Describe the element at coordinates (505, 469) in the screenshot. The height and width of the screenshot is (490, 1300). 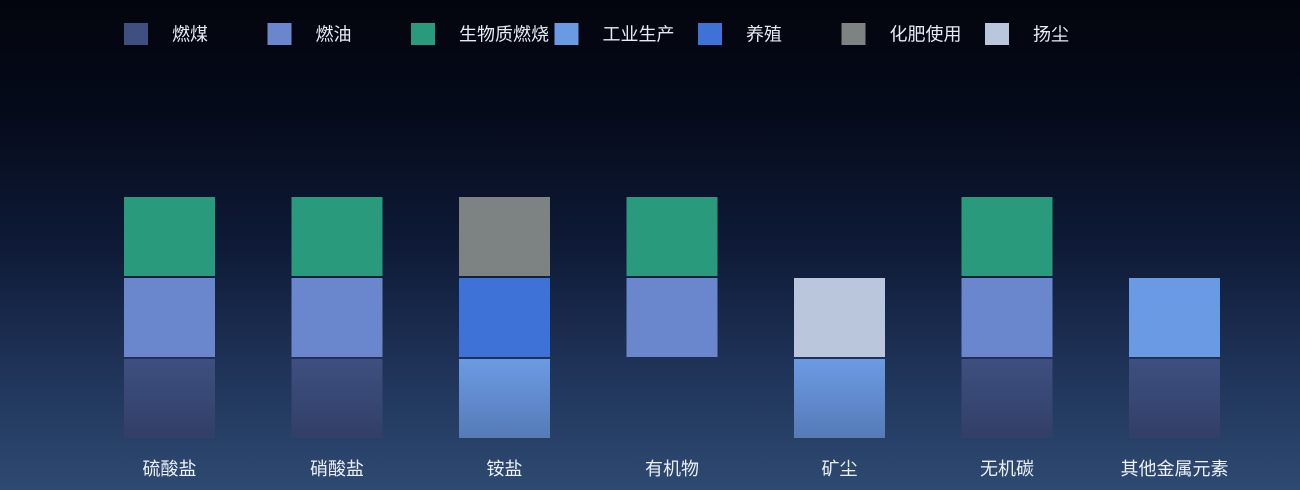
I see `category-label: 铵盐` at that location.